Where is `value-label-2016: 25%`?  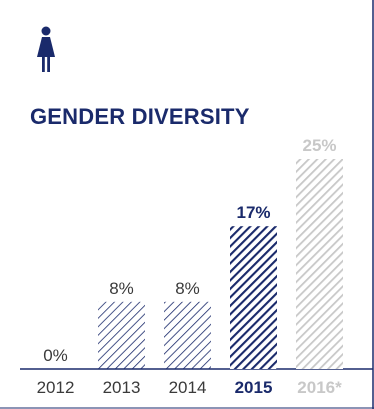 value-label-2016: 25% is located at coordinates (319, 145).